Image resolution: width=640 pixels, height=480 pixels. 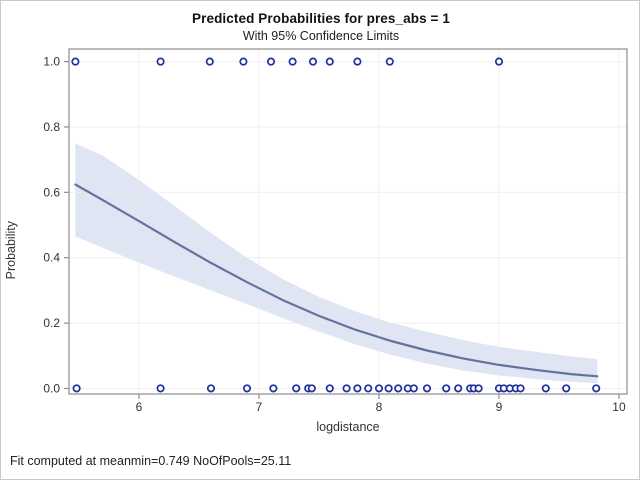 What do you see at coordinates (51, 62) in the screenshot?
I see `y-tick-label: 1.0` at bounding box center [51, 62].